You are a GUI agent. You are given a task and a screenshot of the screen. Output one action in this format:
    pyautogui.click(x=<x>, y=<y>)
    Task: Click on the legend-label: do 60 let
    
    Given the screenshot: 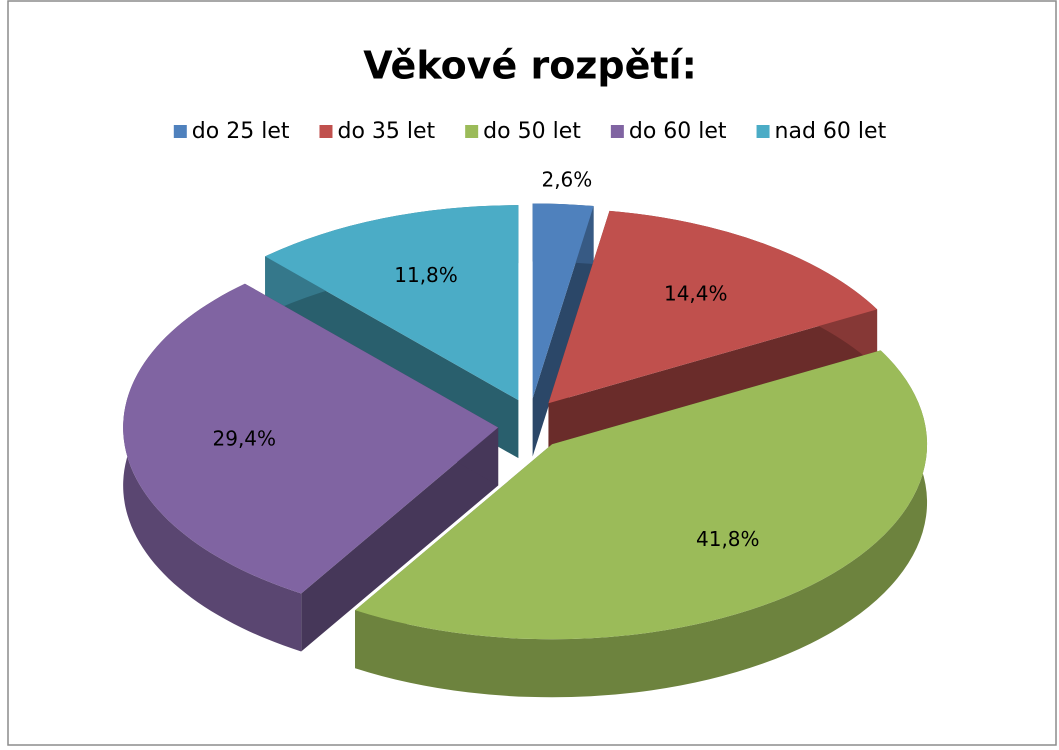 What is the action you would take?
    pyautogui.click(x=678, y=131)
    